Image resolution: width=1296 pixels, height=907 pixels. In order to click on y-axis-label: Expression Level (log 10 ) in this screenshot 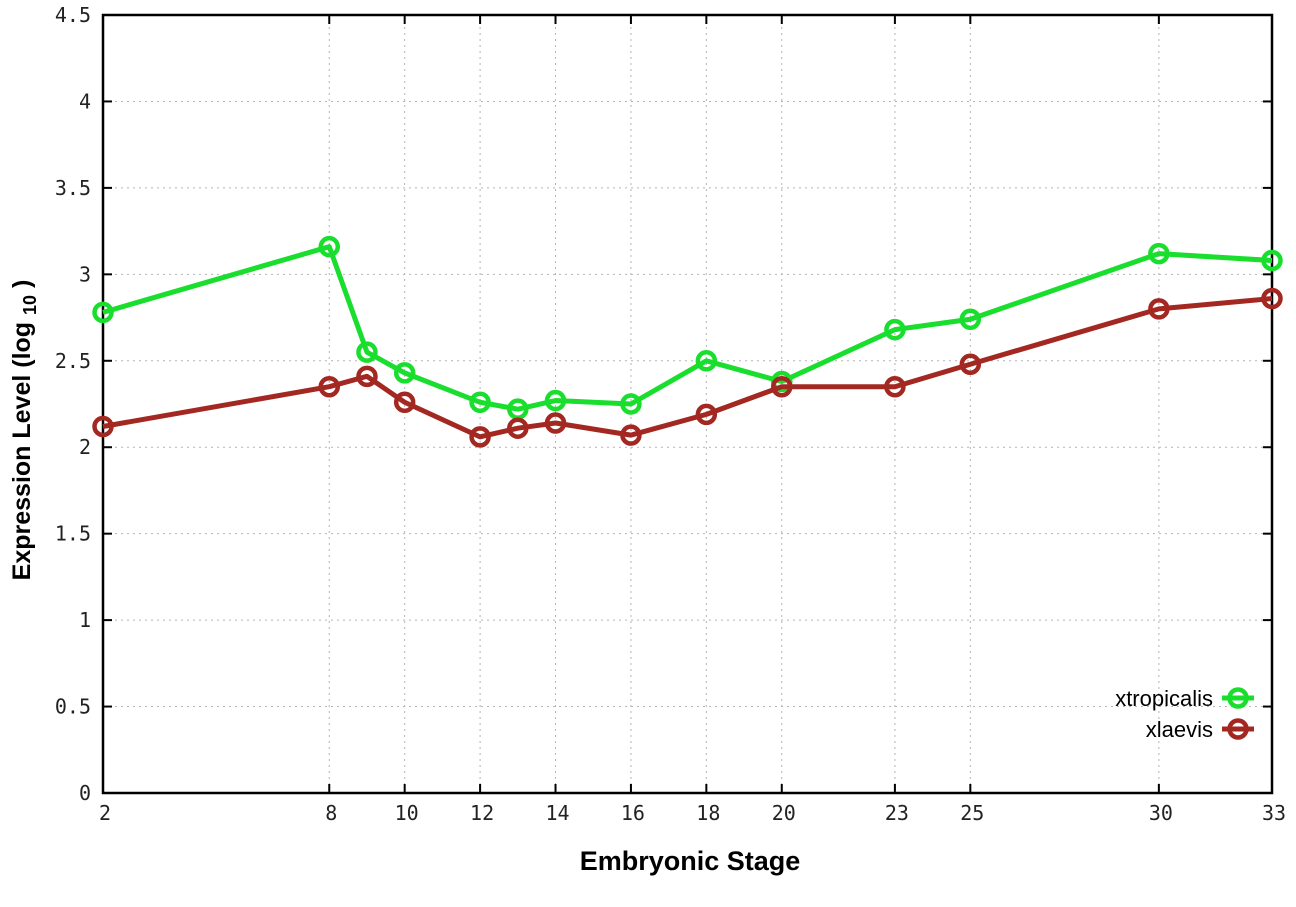, I will do `click(25, 430)`.